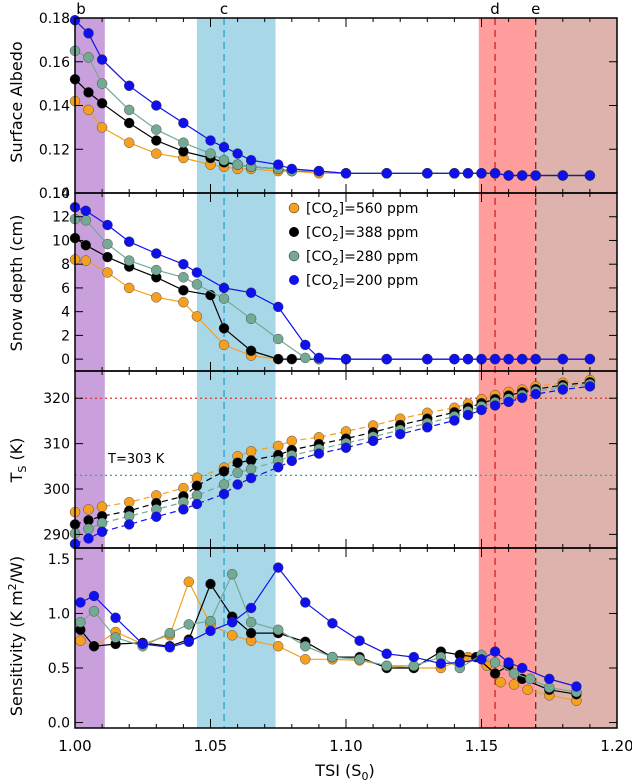 The width and height of the screenshot is (632, 783). I want to click on y-tick-label: 1.5, so click(59, 560).